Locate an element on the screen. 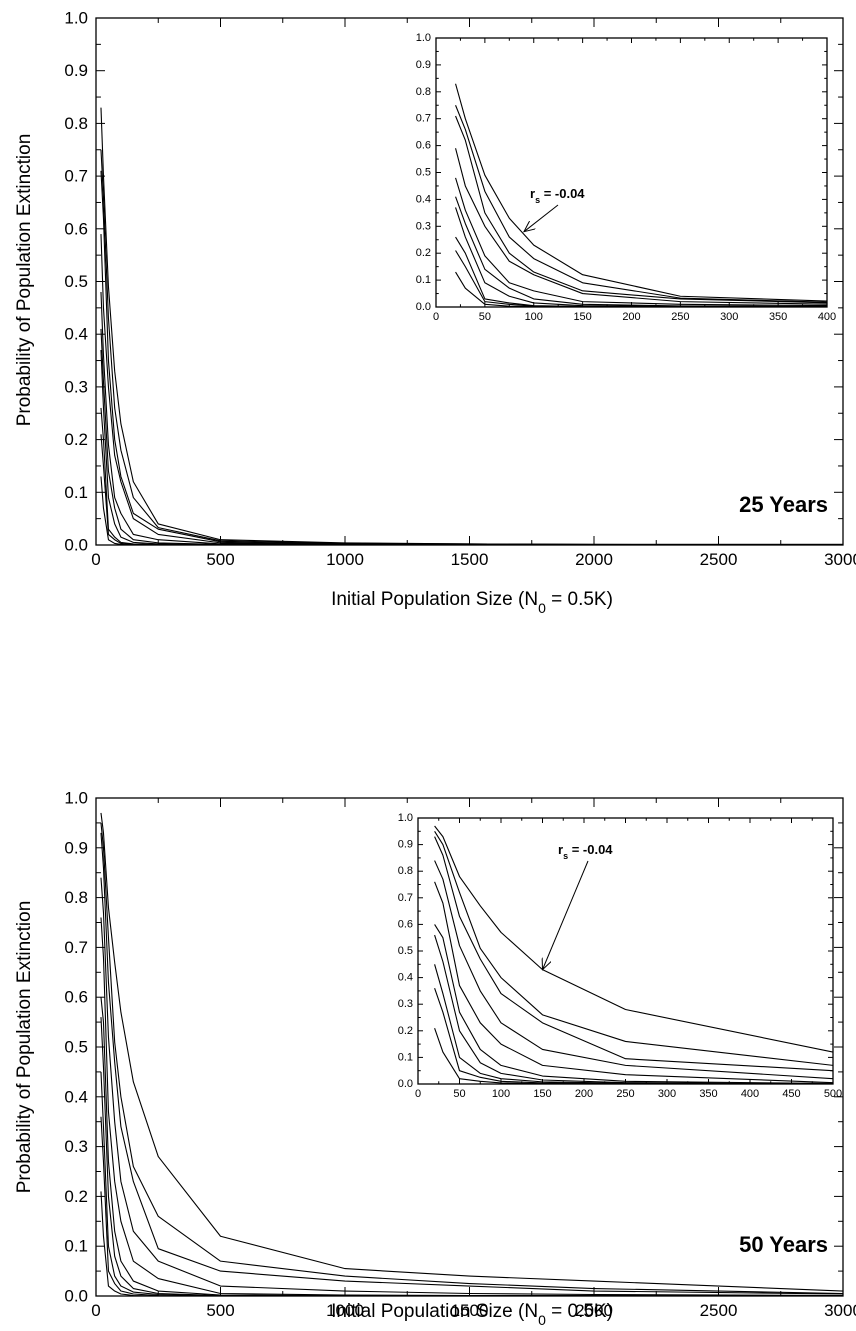  panel-2-inset-y-tick-label: 0.5 is located at coordinates (405, 951).